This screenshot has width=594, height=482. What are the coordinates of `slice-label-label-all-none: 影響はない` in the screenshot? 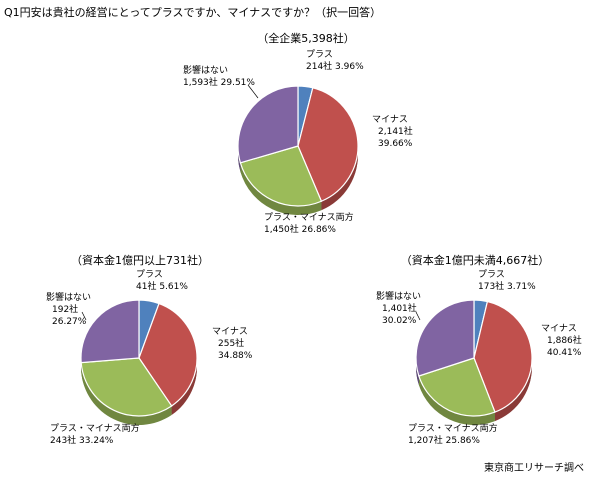 It's located at (205, 70).